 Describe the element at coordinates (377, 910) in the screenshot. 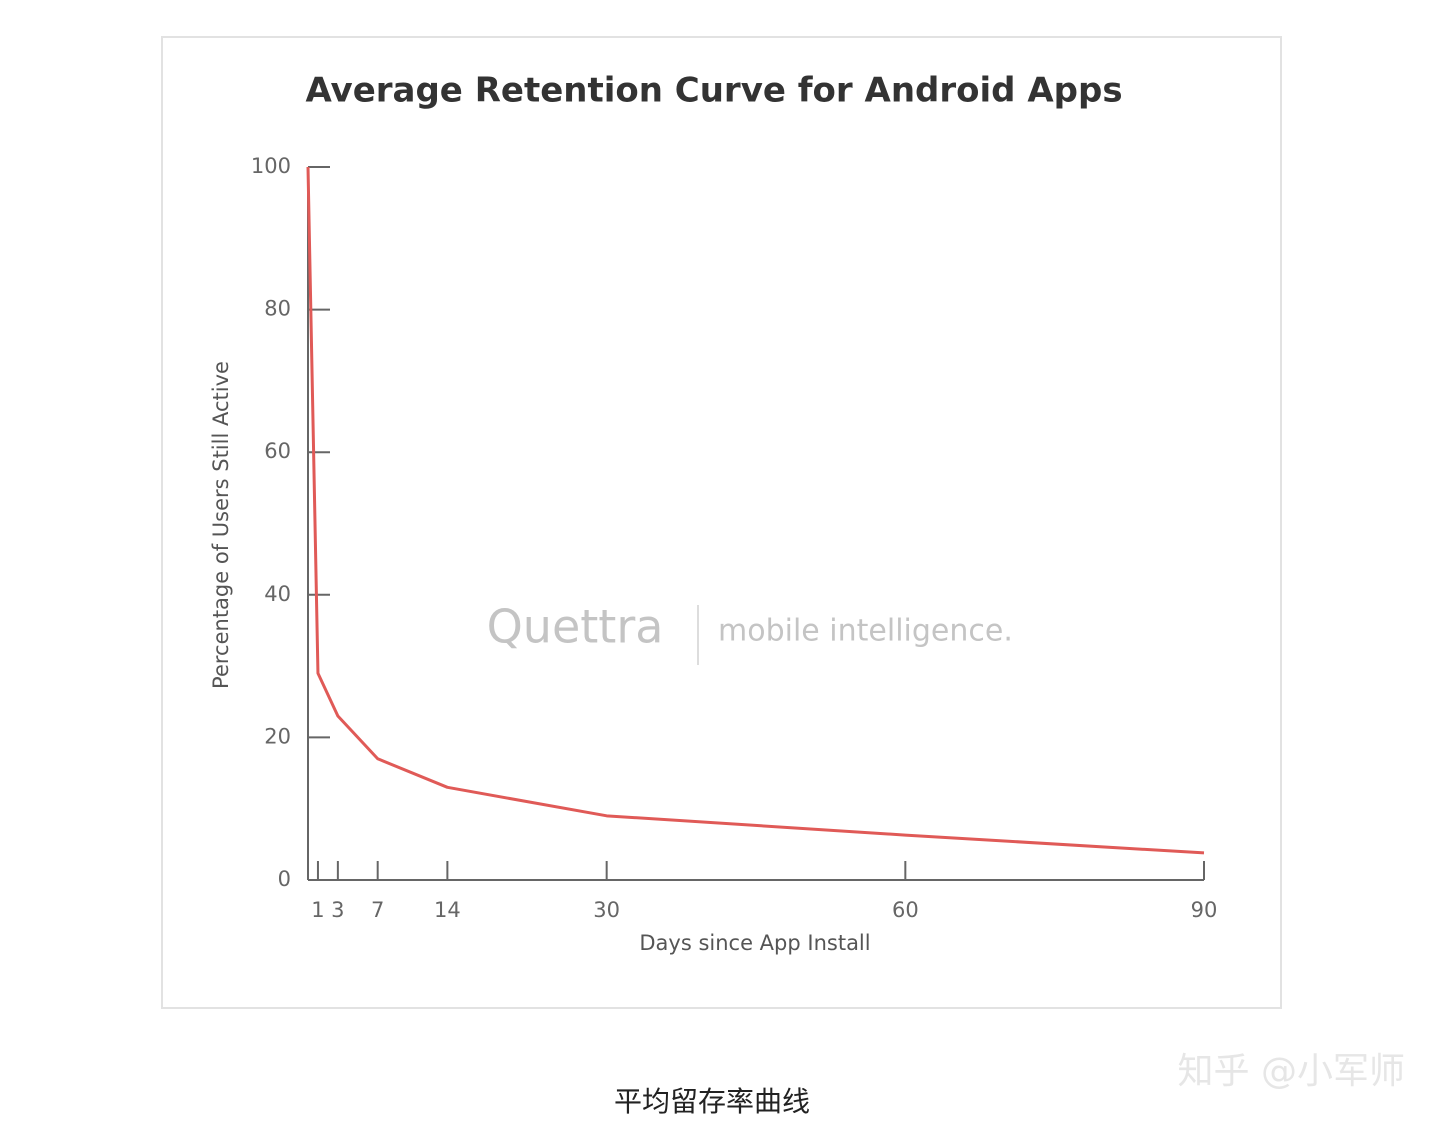

I see `x-tick-label: 7` at that location.